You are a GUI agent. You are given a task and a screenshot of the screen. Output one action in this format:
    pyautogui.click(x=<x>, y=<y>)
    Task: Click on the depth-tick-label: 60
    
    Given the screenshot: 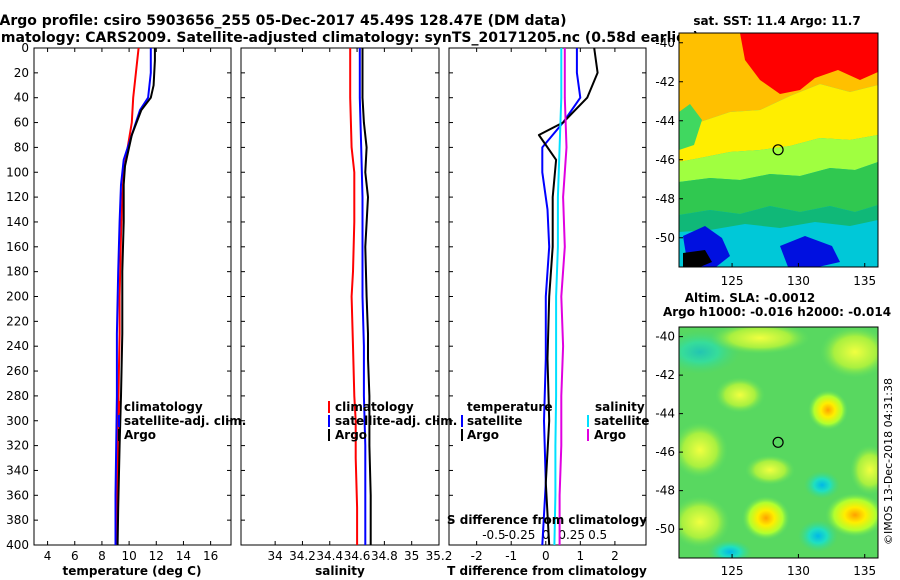 What is the action you would take?
    pyautogui.click(x=21, y=123)
    